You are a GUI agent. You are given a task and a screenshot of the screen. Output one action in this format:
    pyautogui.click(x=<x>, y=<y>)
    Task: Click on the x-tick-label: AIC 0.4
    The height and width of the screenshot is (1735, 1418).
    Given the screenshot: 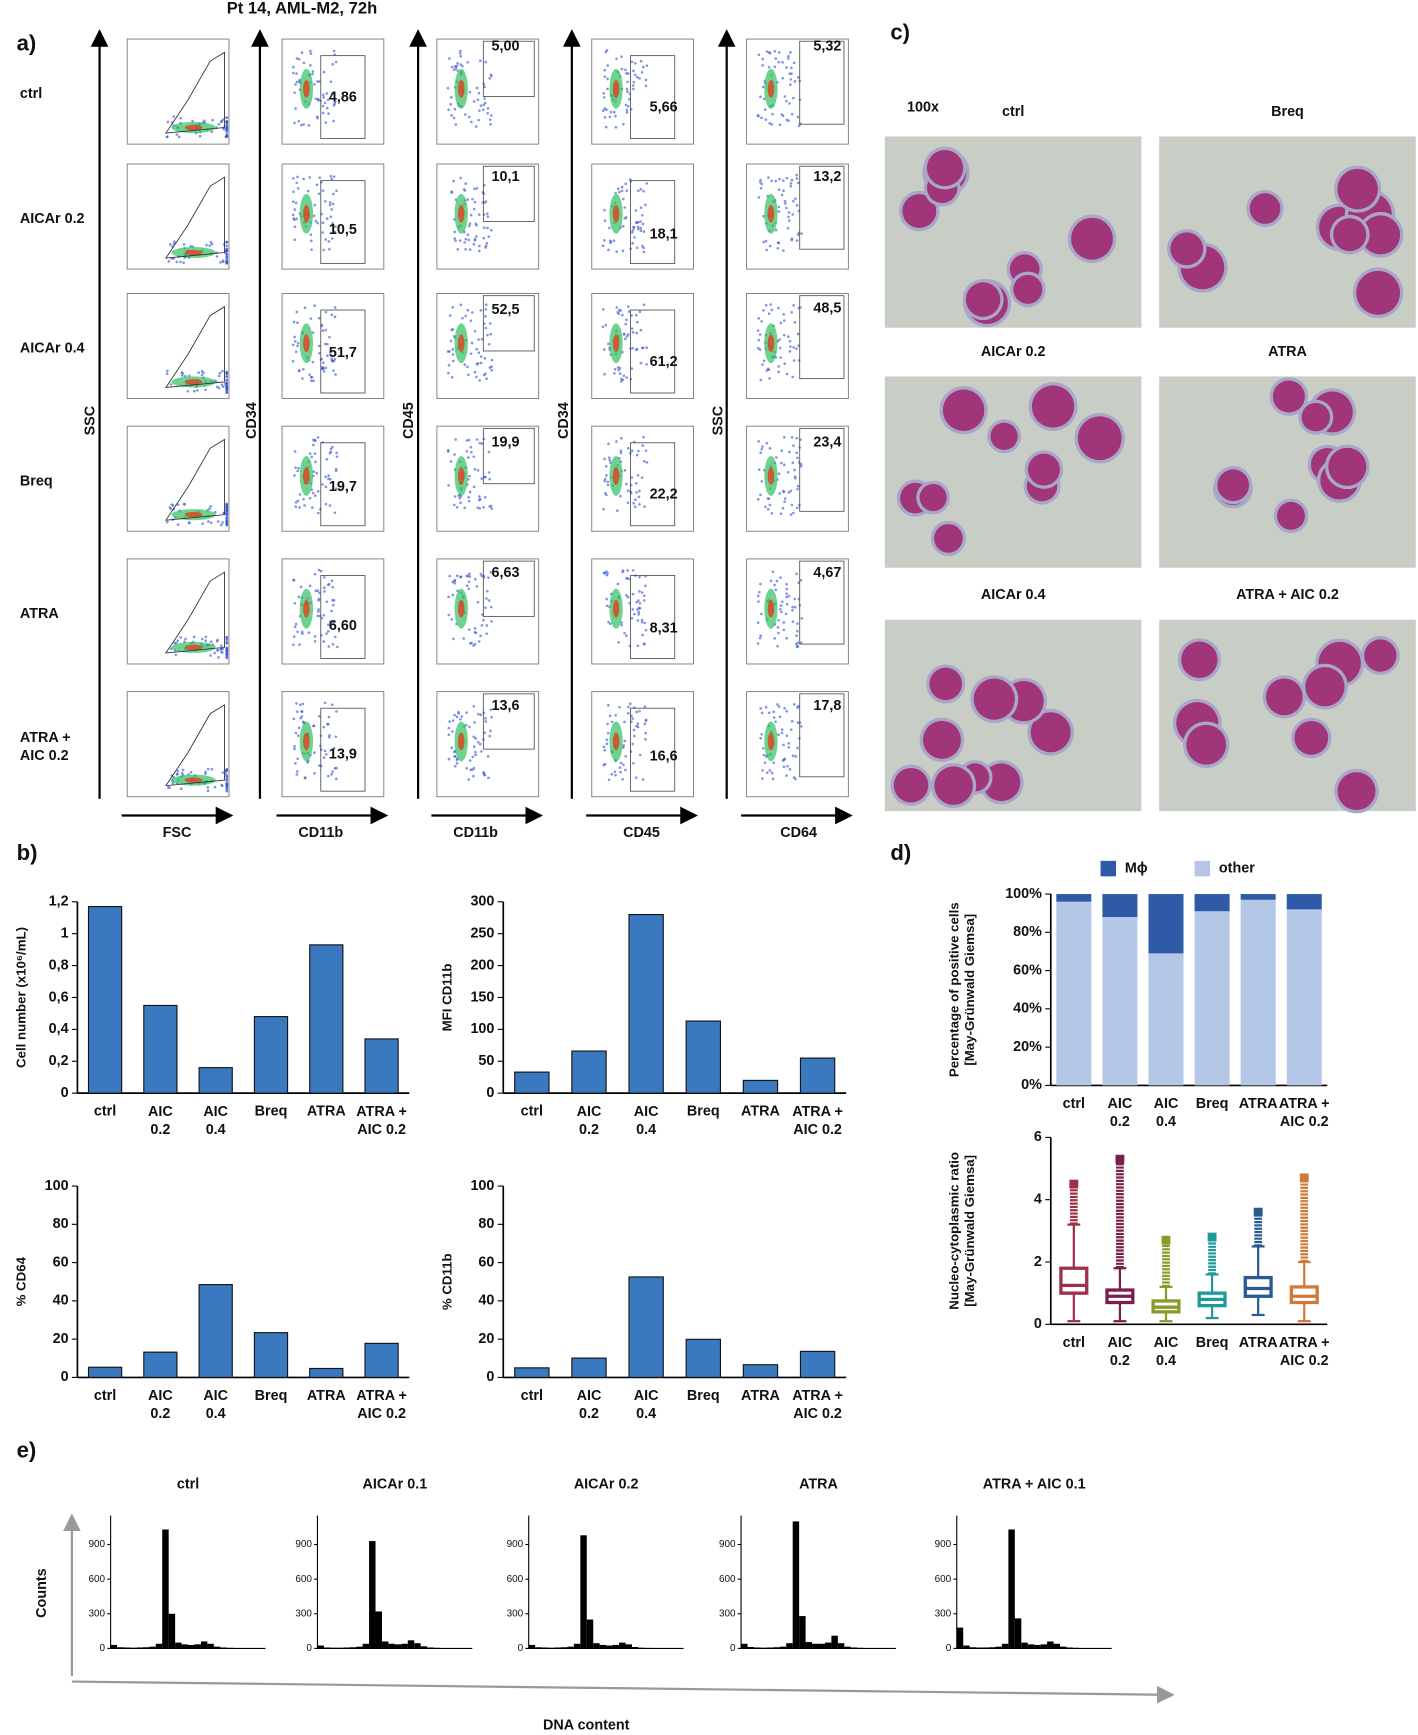 What is the action you would take?
    pyautogui.click(x=215, y=1405)
    